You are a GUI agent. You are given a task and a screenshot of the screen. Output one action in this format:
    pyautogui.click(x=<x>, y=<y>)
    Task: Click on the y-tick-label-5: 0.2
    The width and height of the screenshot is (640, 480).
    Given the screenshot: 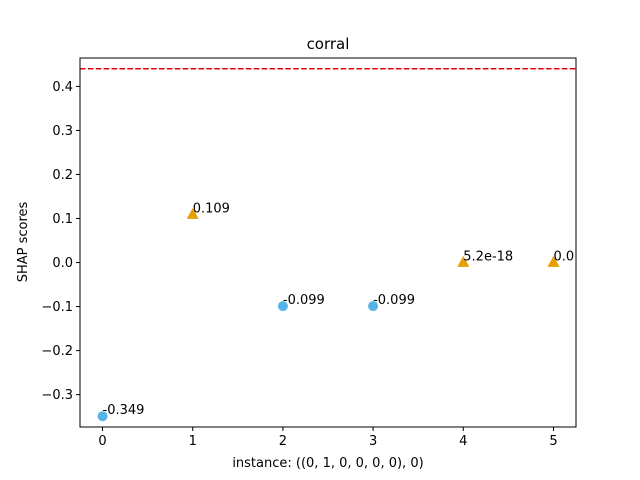 What is the action you would take?
    pyautogui.click(x=62, y=175)
    